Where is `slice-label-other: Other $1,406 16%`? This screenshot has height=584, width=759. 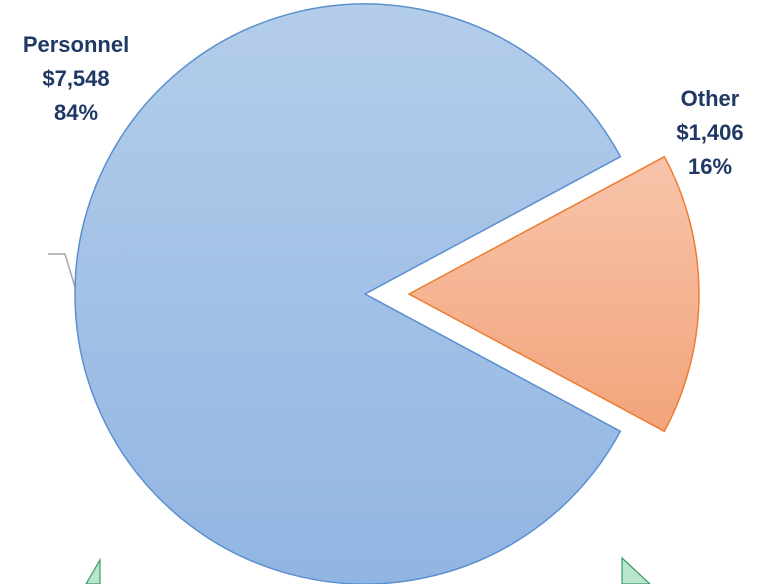 slice-label-other: Other $1,406 16% is located at coordinates (704, 133).